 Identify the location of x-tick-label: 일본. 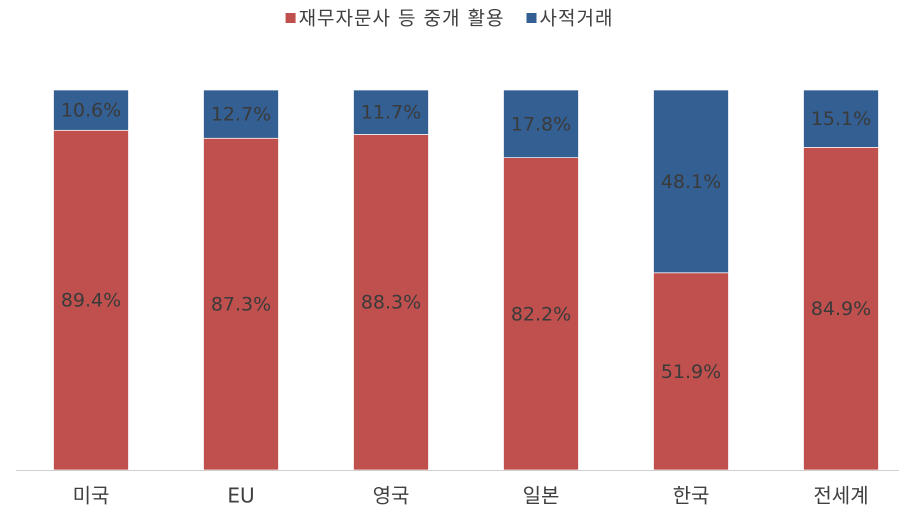
(541, 496).